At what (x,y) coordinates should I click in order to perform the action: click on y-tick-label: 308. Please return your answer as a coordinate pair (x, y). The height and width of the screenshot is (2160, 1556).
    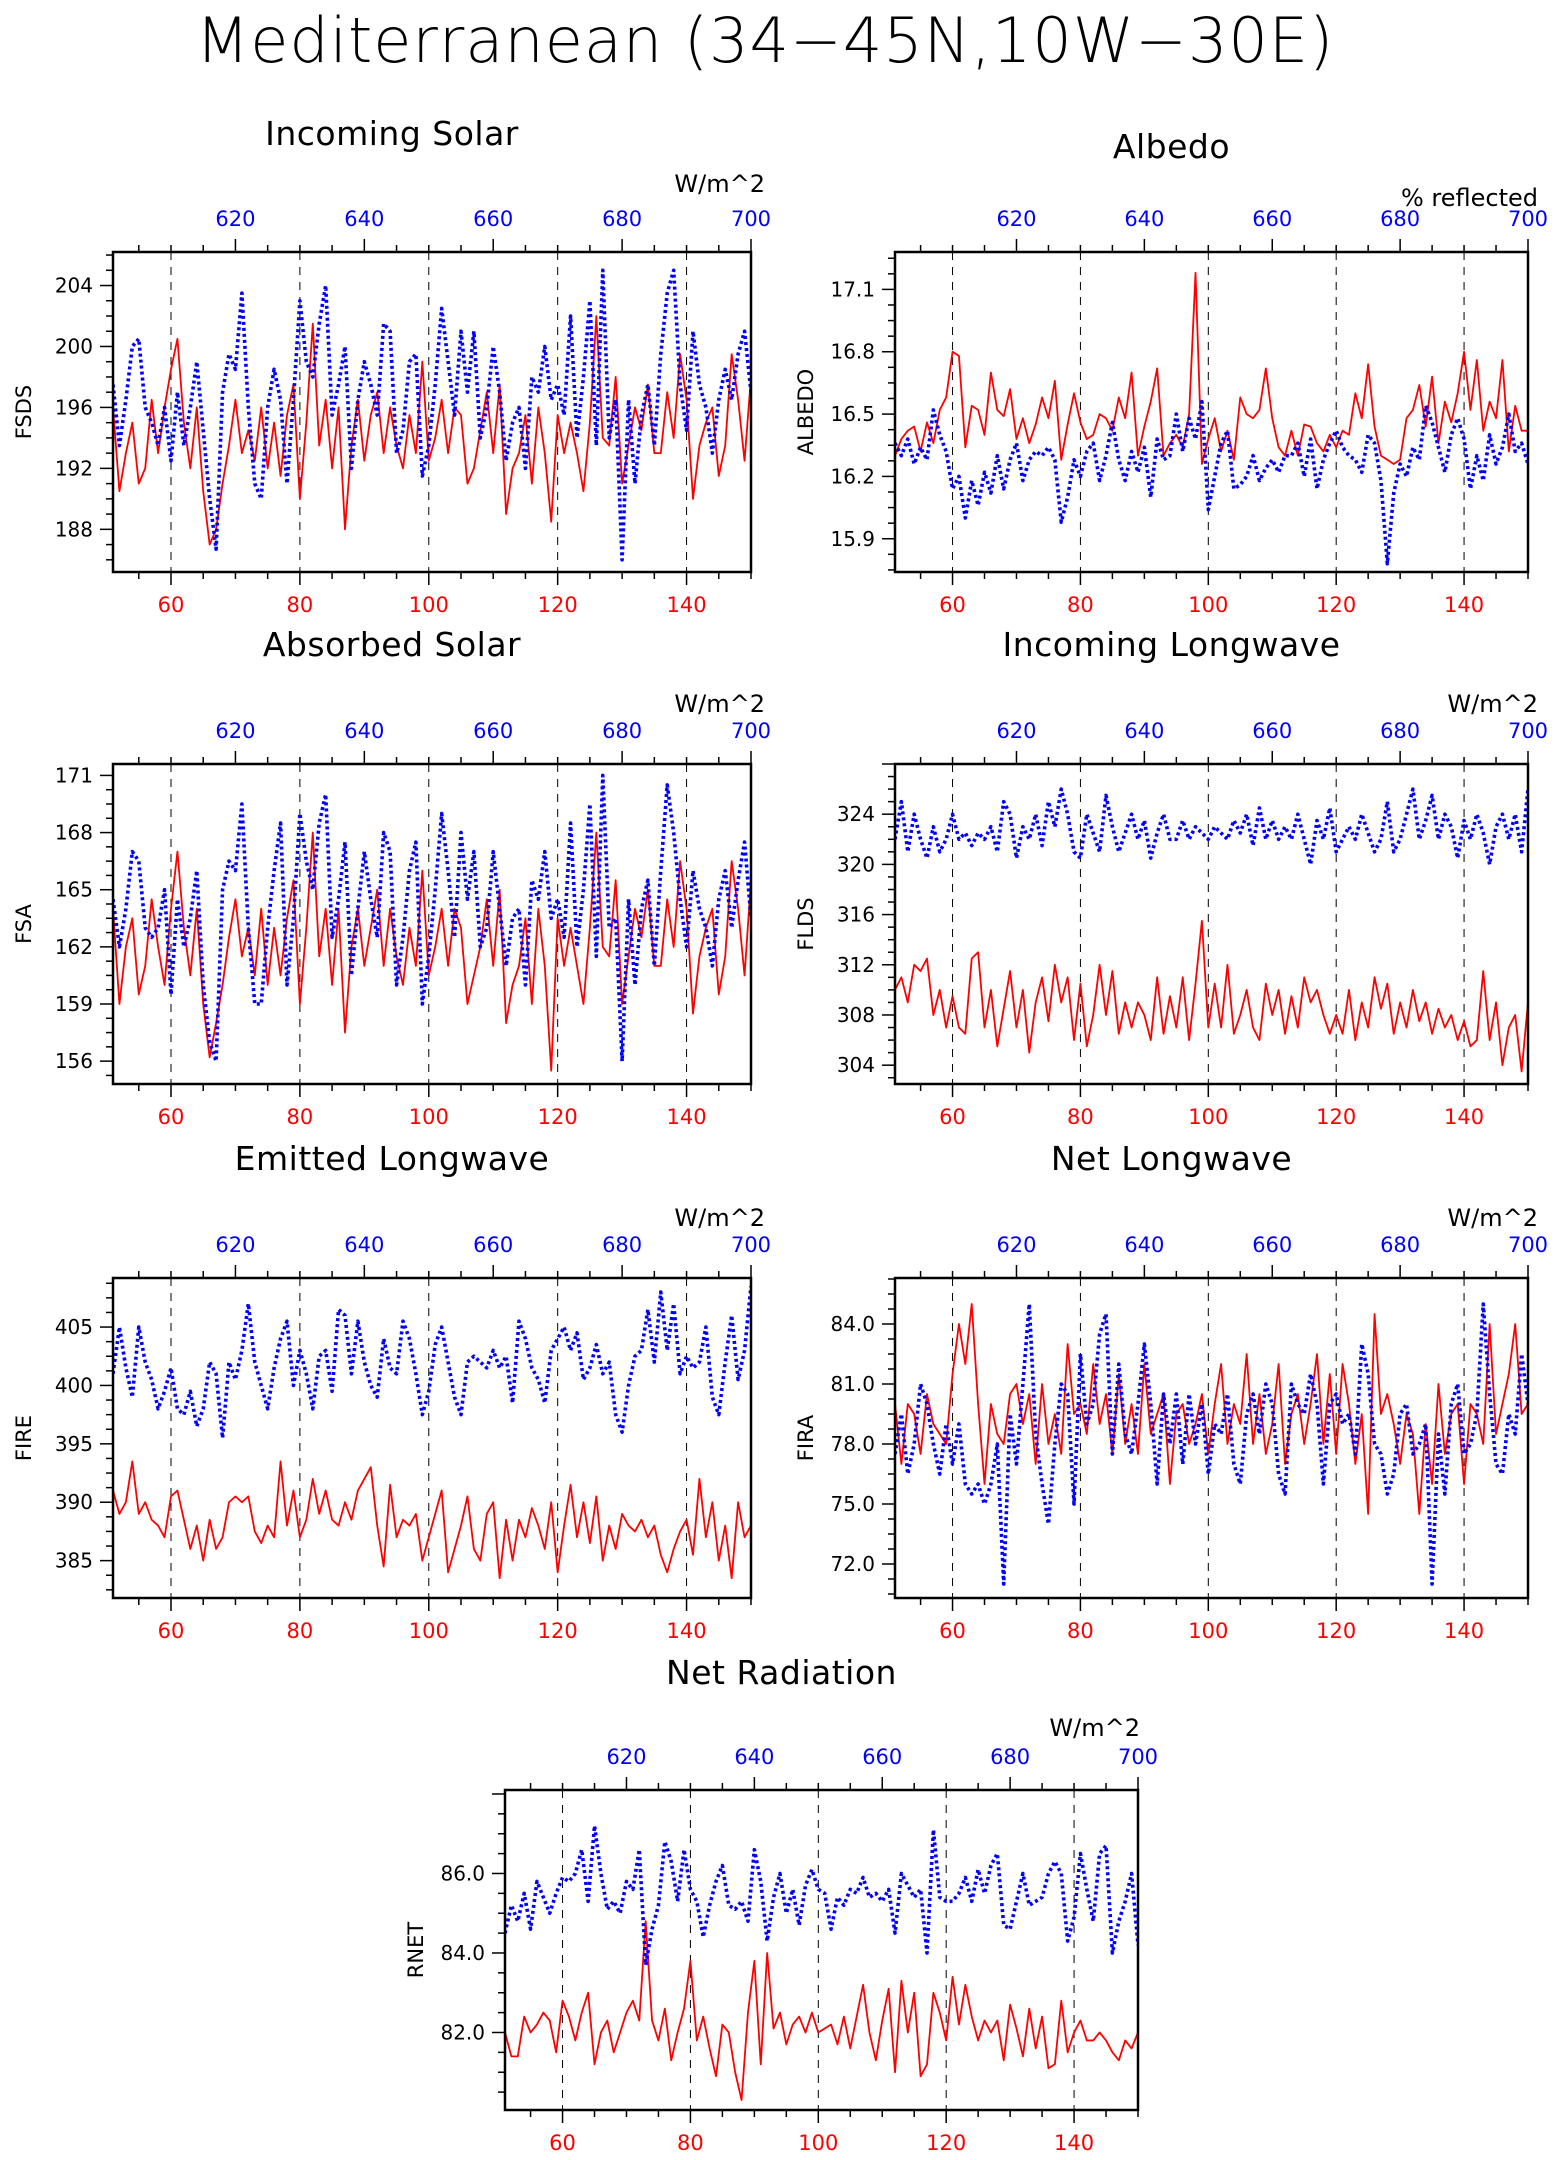
    Looking at the image, I should click on (856, 1015).